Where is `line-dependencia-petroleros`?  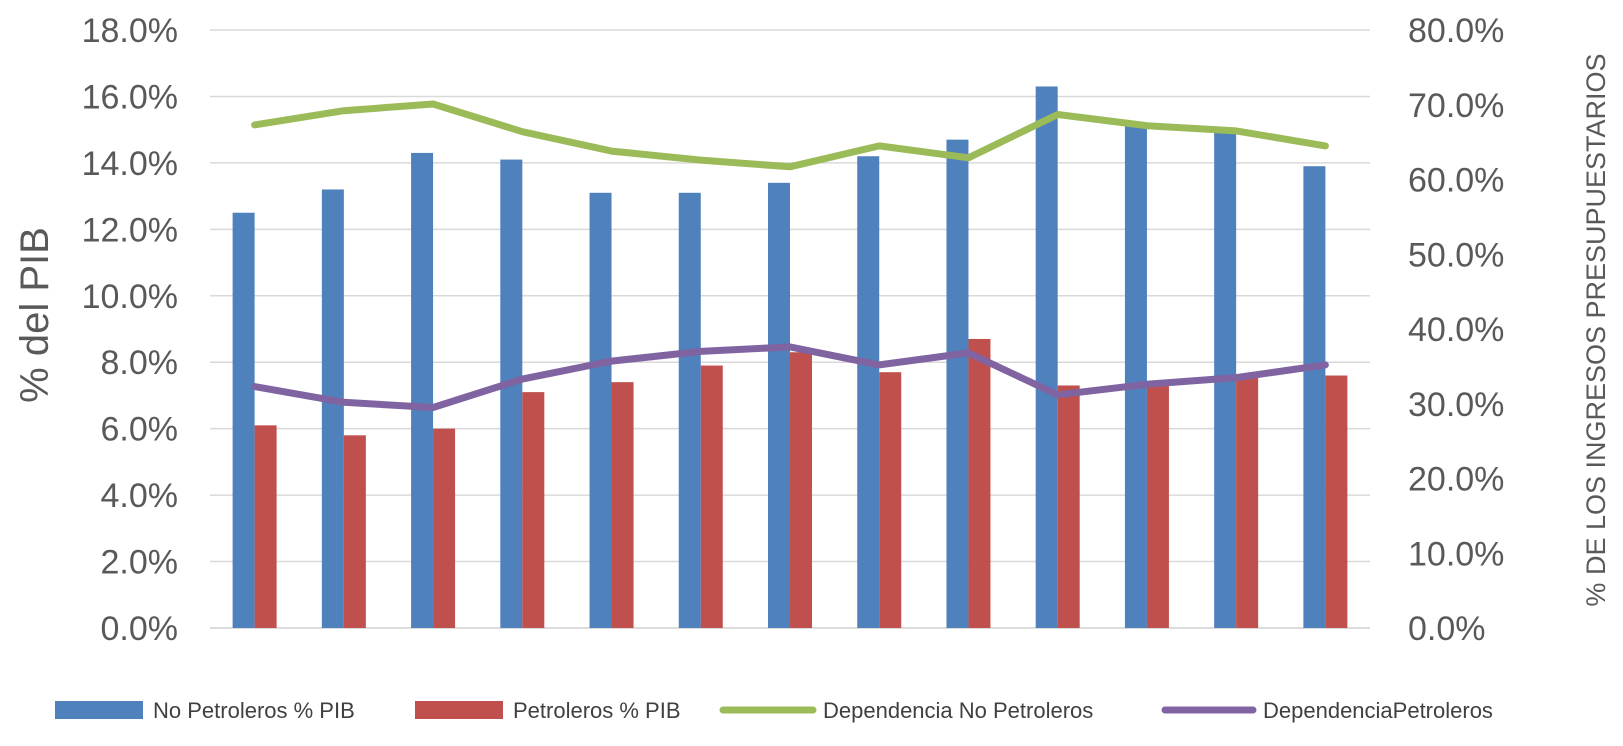
line-dependencia-petroleros is located at coordinates (790, 377).